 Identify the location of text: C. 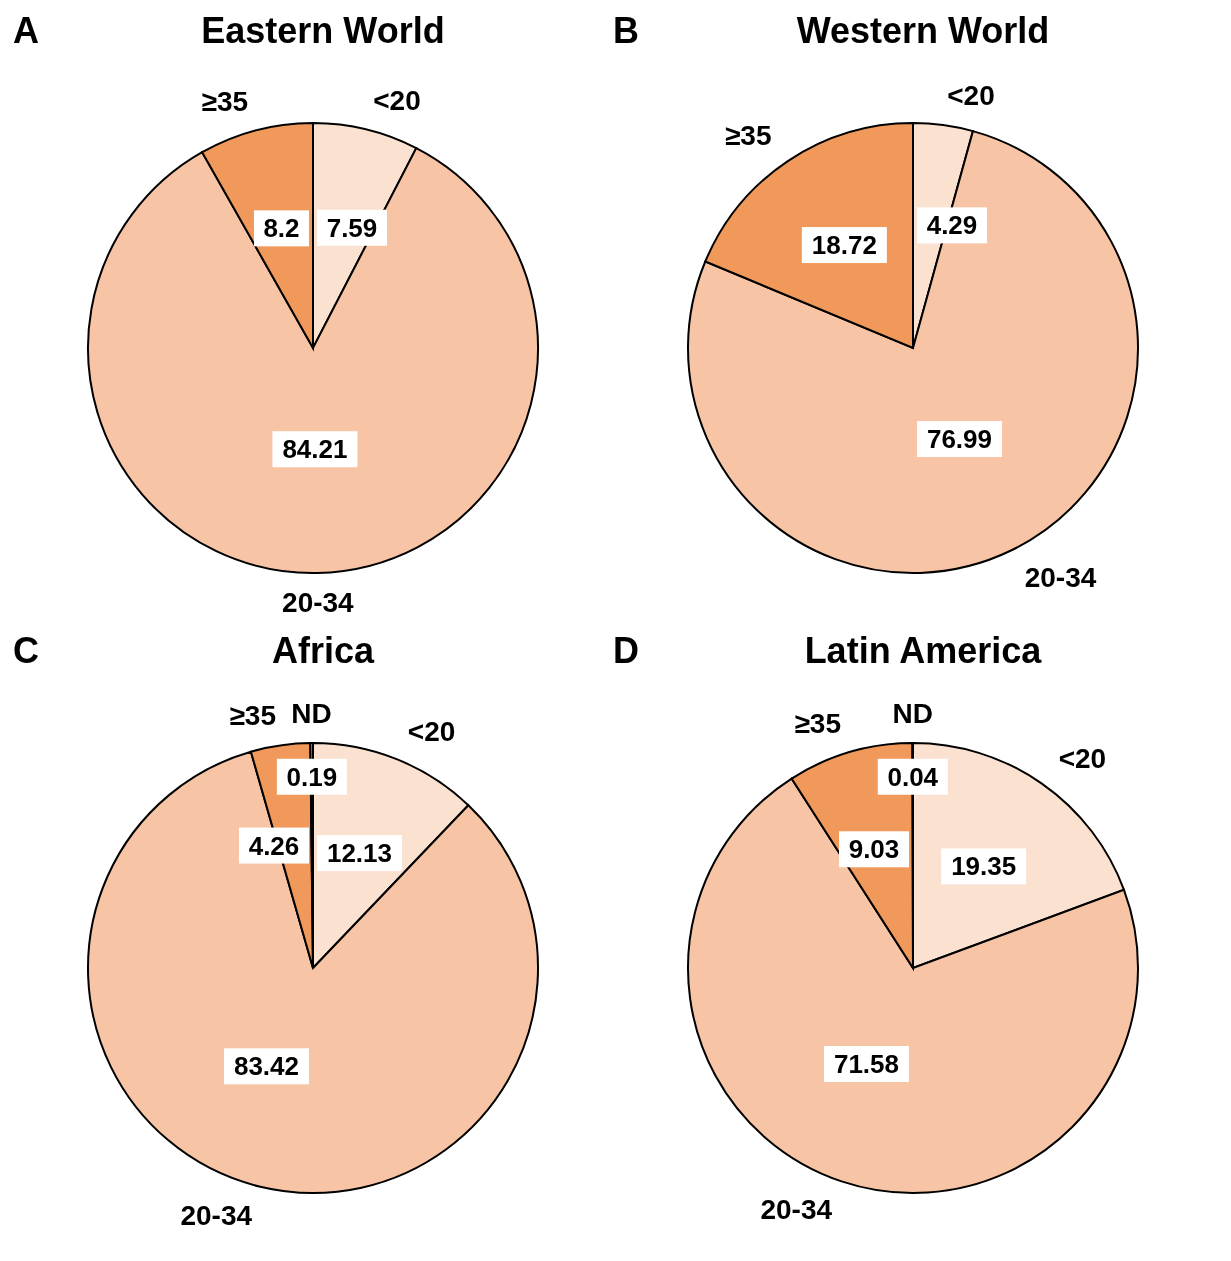
(26, 651).